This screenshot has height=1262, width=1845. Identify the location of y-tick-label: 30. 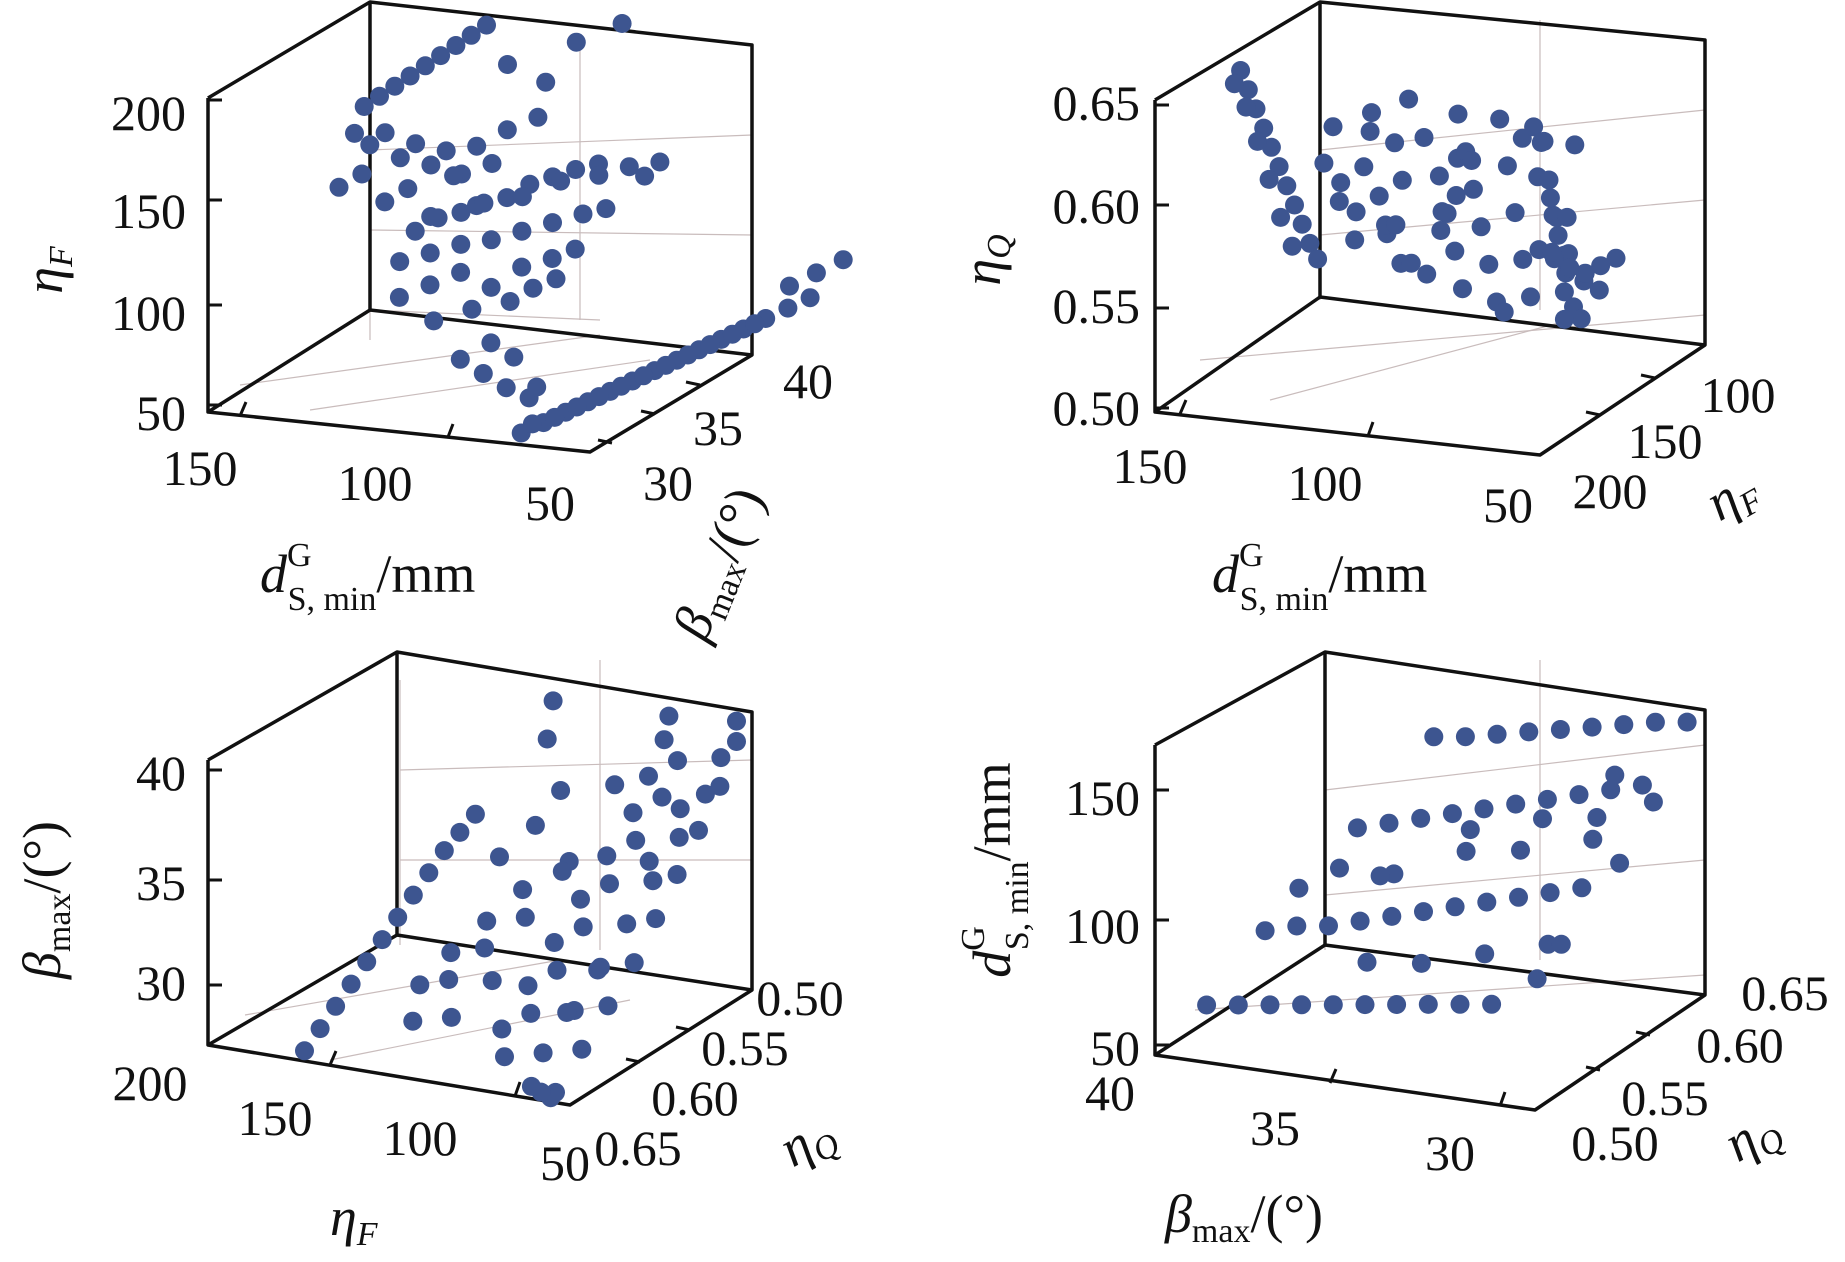
(668, 483).